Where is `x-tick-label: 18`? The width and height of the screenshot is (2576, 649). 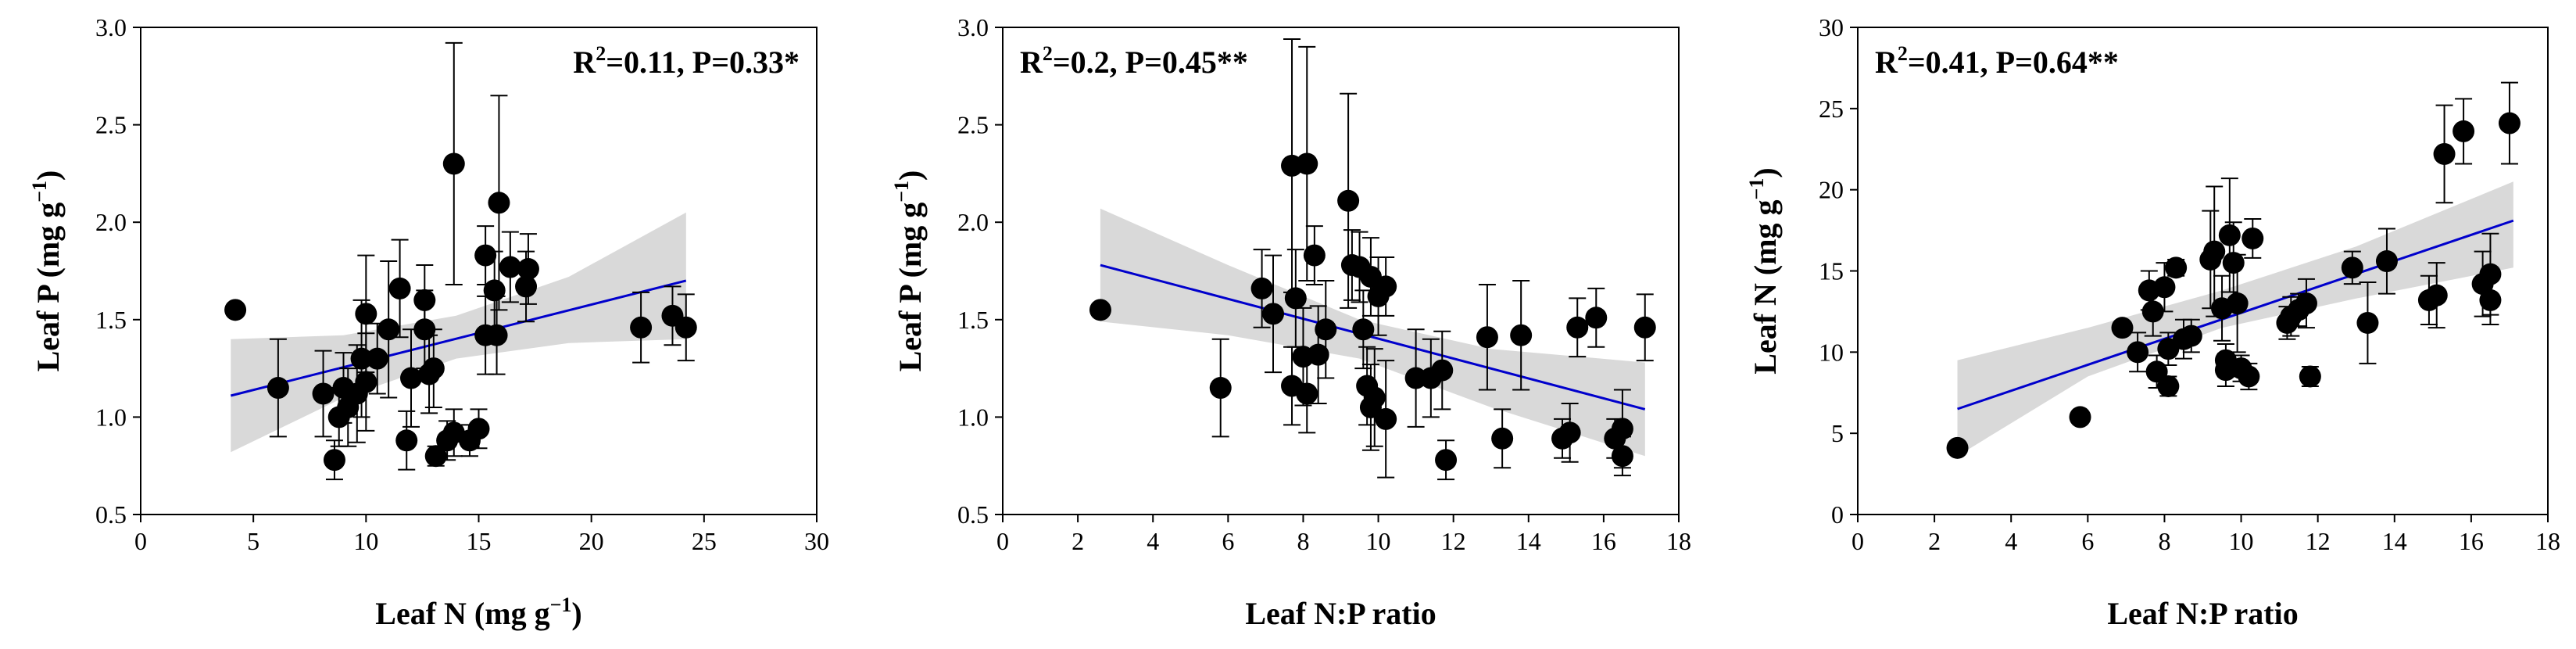
x-tick-label: 18 is located at coordinates (1678, 541).